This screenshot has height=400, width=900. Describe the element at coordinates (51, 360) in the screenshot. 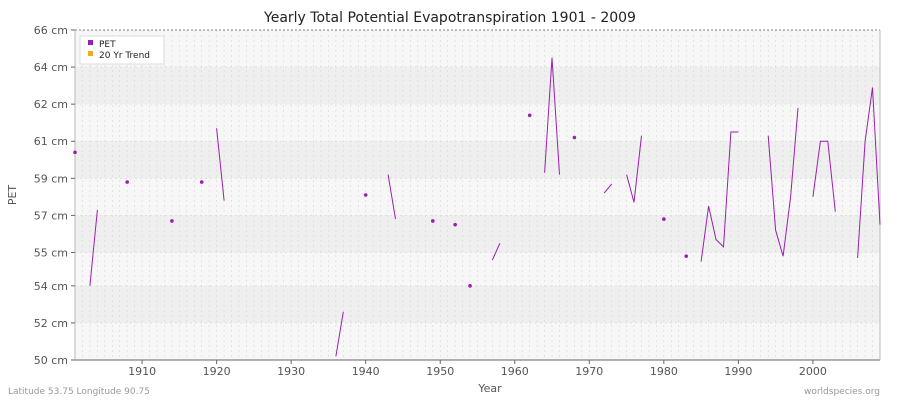

I see `y-tick-label: 50 cm` at that location.